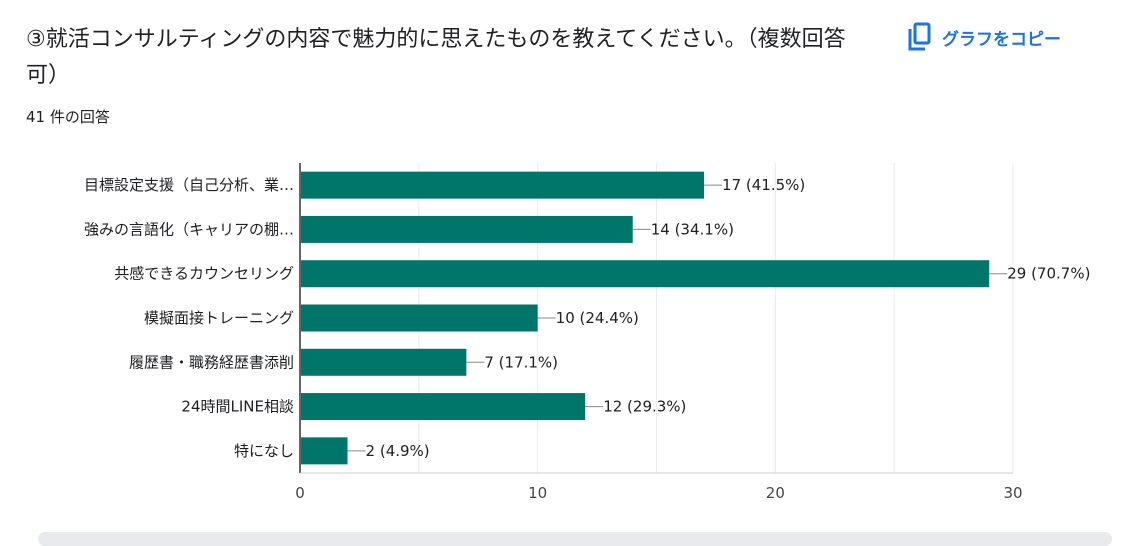 This screenshot has width=1125, height=546. I want to click on data-label: 2 (4.9%), so click(398, 451).